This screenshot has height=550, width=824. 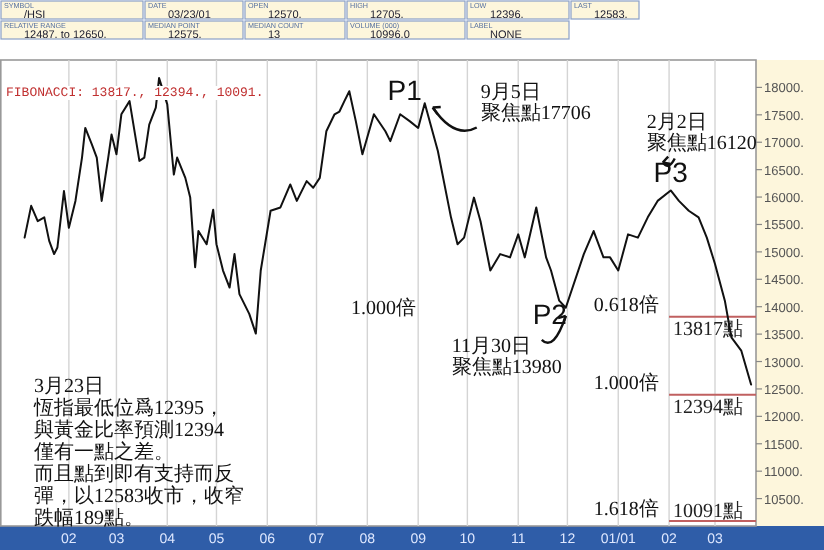 I want to click on annotation: P1, so click(x=405, y=89).